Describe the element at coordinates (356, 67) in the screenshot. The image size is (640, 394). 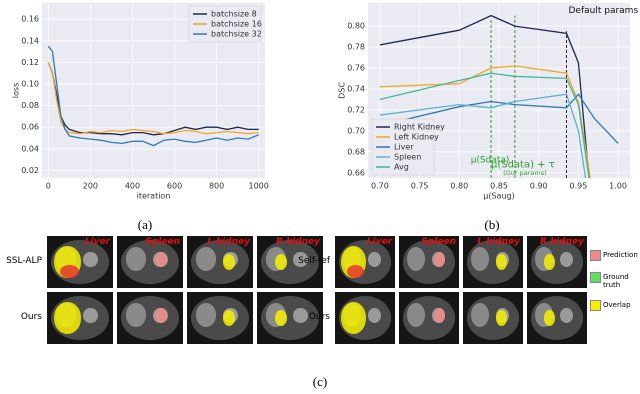
I see `y-tick-label: 0.76` at that location.